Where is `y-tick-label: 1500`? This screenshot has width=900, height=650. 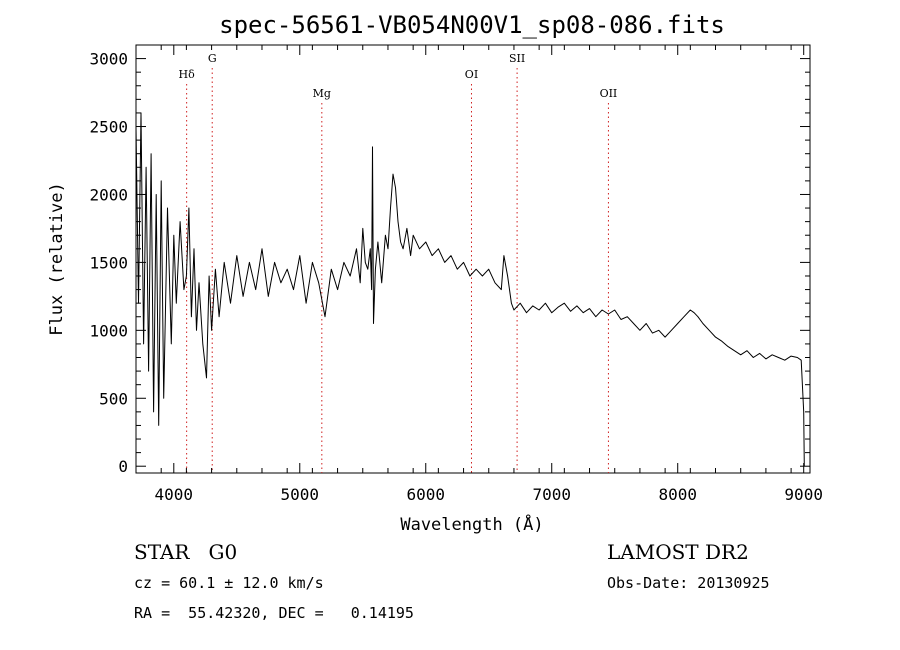
y-tick-label: 1500 is located at coordinates (108, 262).